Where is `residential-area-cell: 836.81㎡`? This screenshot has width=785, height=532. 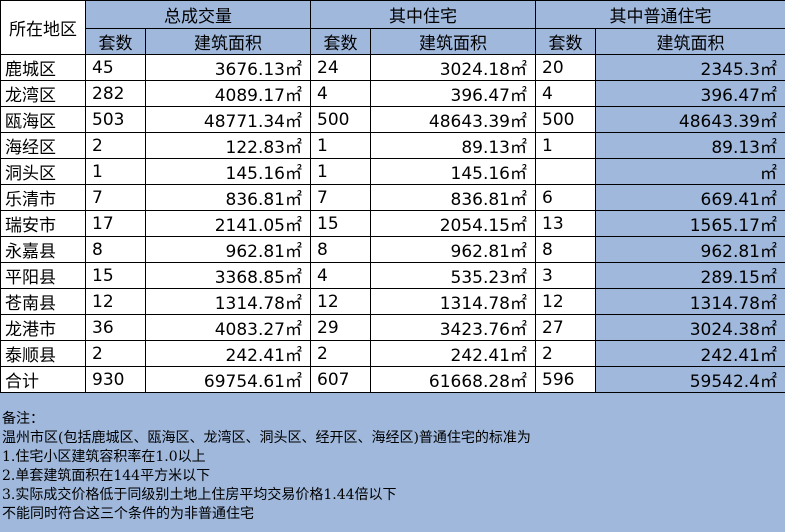 residential-area-cell: 836.81㎡ is located at coordinates (453, 197).